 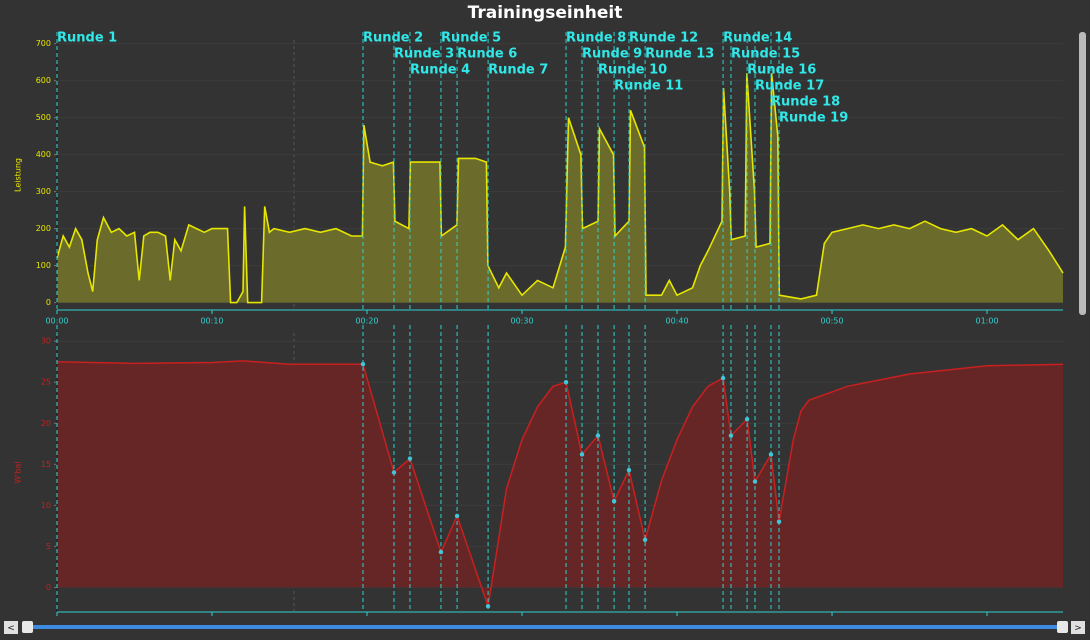 What do you see at coordinates (46, 341) in the screenshot?
I see `y-tick-label: 30` at bounding box center [46, 341].